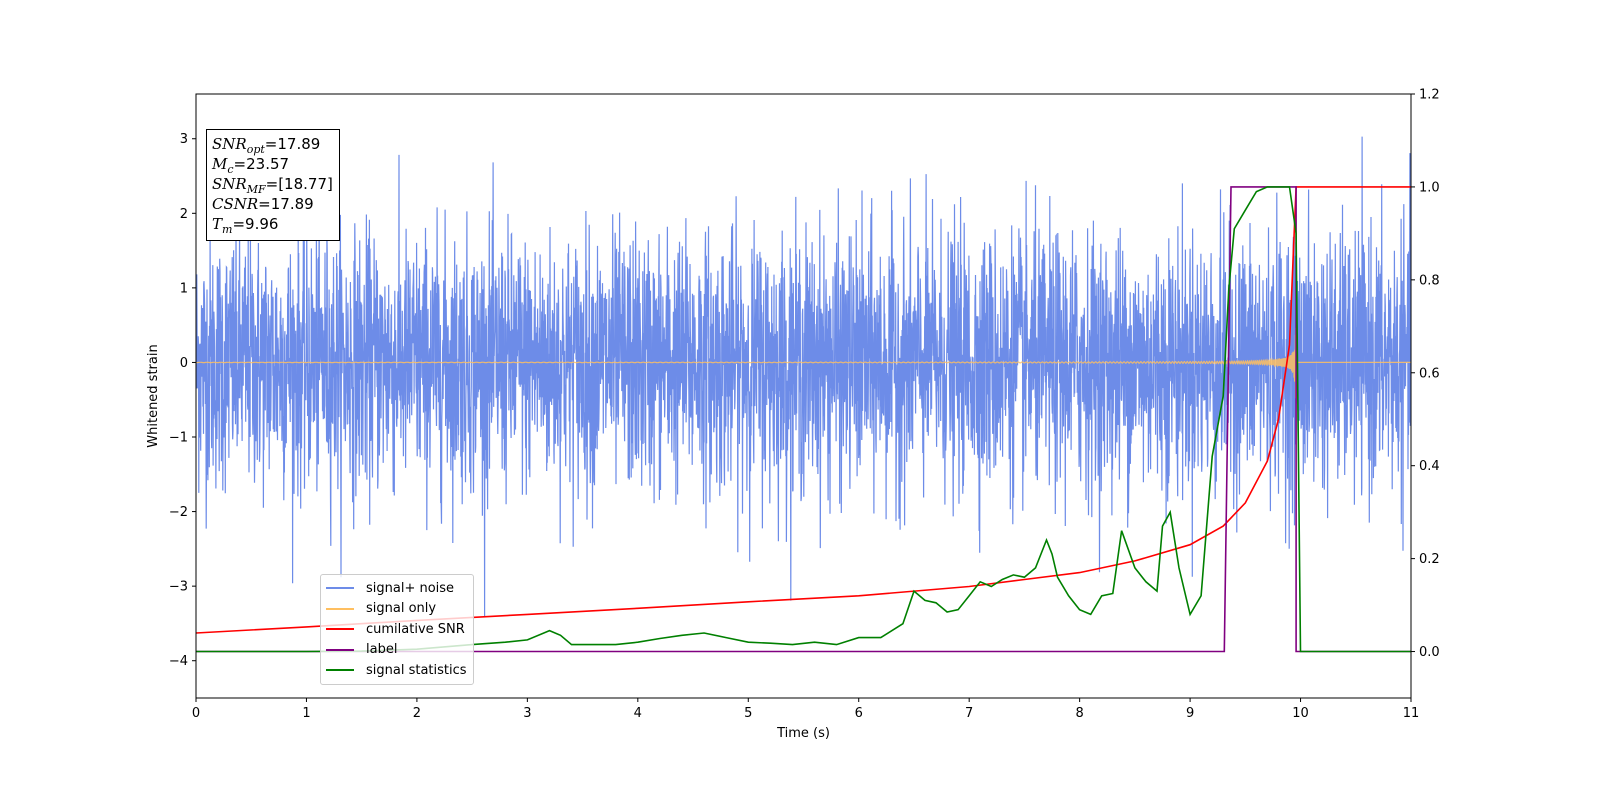 This screenshot has width=1600, height=800. I want to click on x-tick-label: 1, so click(306, 713).